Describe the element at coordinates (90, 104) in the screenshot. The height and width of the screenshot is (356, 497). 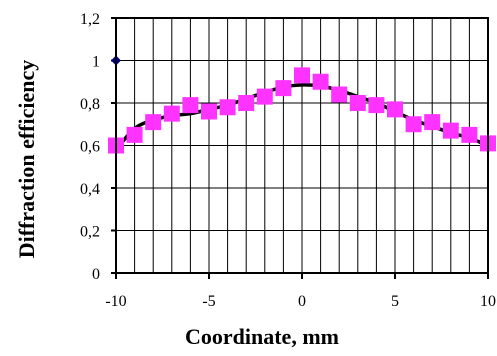
I see `y-tick-label: 0,8` at that location.